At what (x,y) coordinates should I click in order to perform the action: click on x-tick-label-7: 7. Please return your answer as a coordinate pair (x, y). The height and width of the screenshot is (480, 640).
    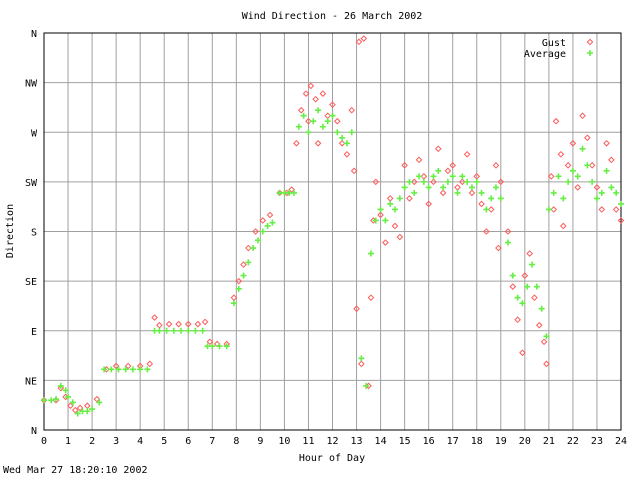
    Looking at the image, I should click on (212, 441).